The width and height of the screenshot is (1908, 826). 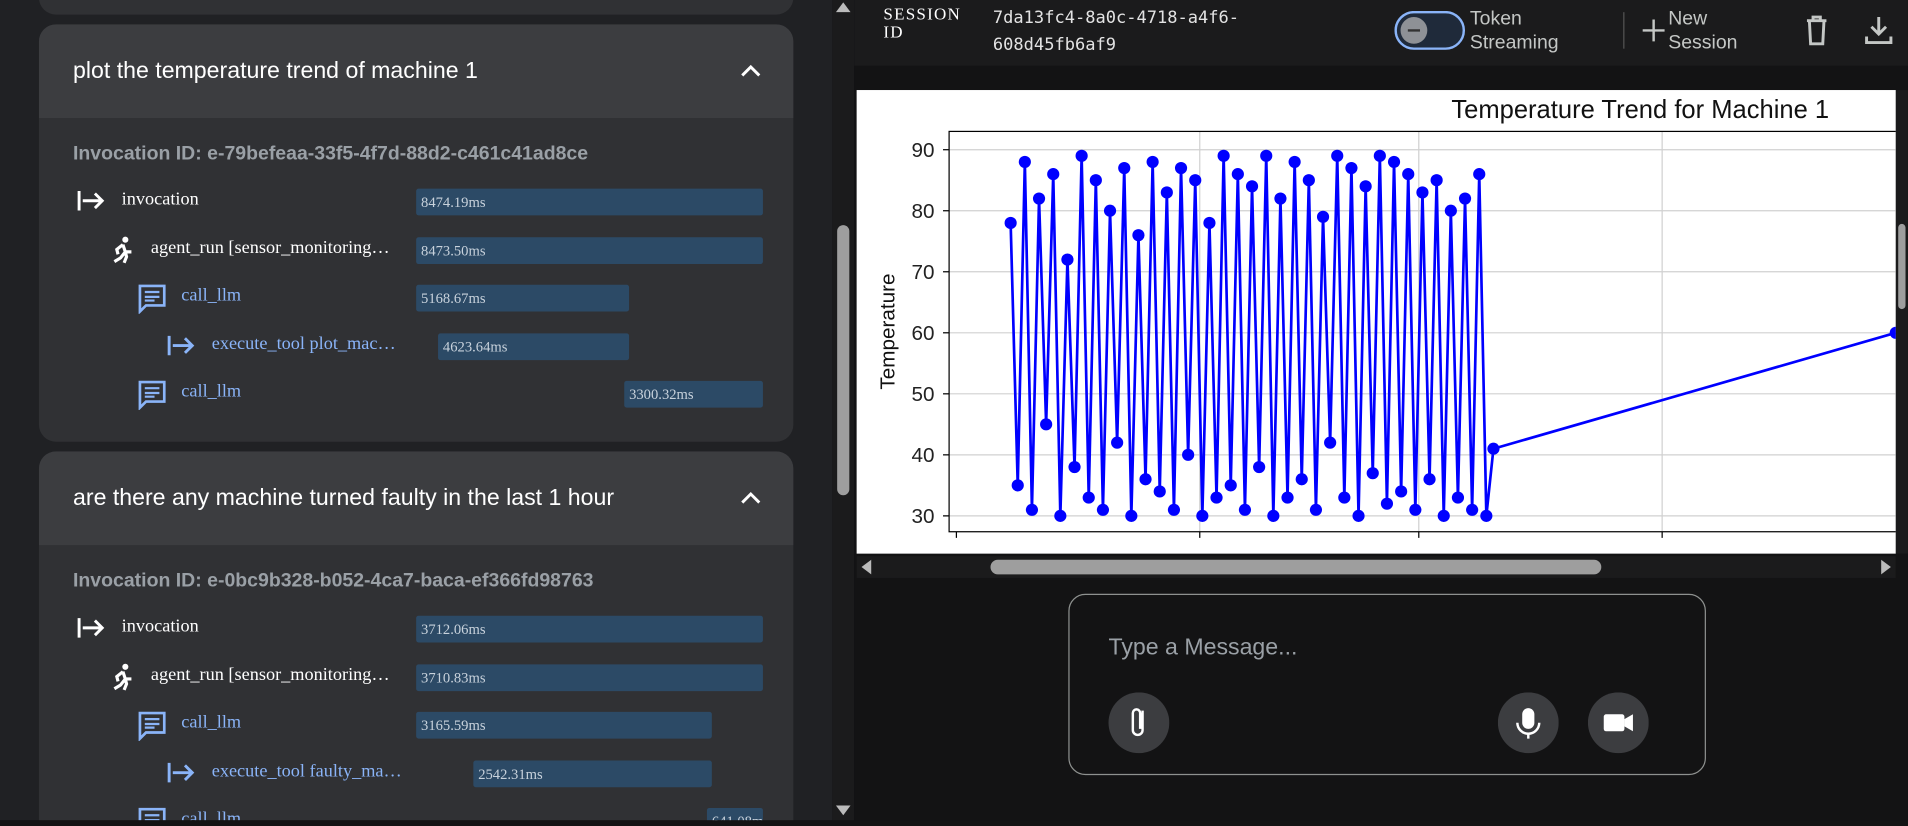 I want to click on new-session: New Session, so click(x=1703, y=31).